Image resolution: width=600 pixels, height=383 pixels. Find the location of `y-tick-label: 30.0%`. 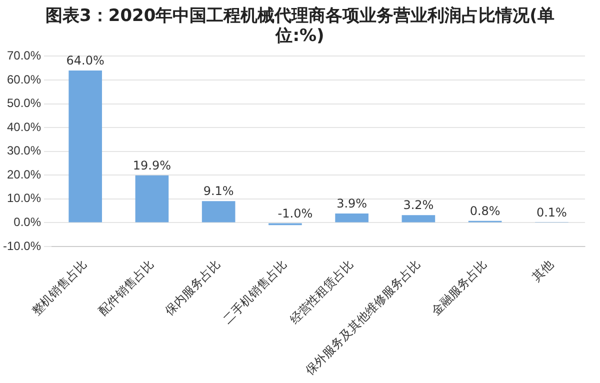

y-tick-label: 30.0% is located at coordinates (24, 151).